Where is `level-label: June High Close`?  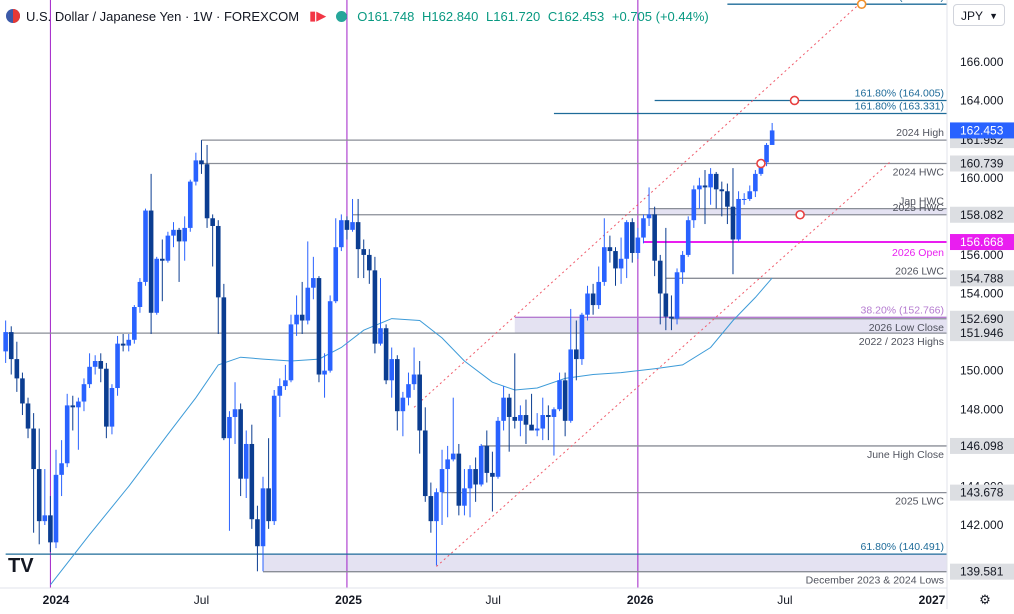
level-label: June High Close is located at coordinates (905, 455).